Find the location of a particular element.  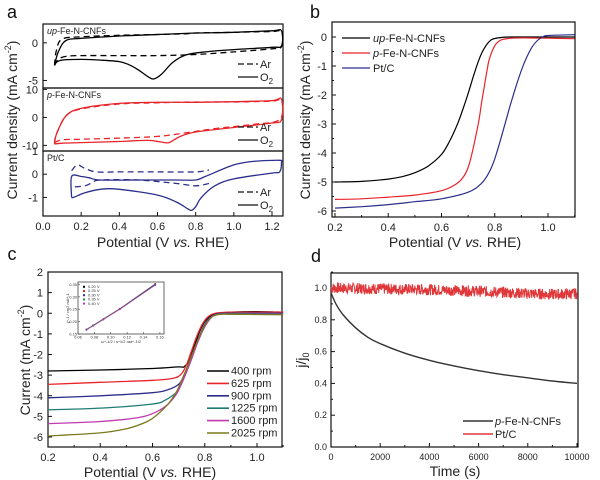

x-tick-label: 2000 is located at coordinates (380, 457).